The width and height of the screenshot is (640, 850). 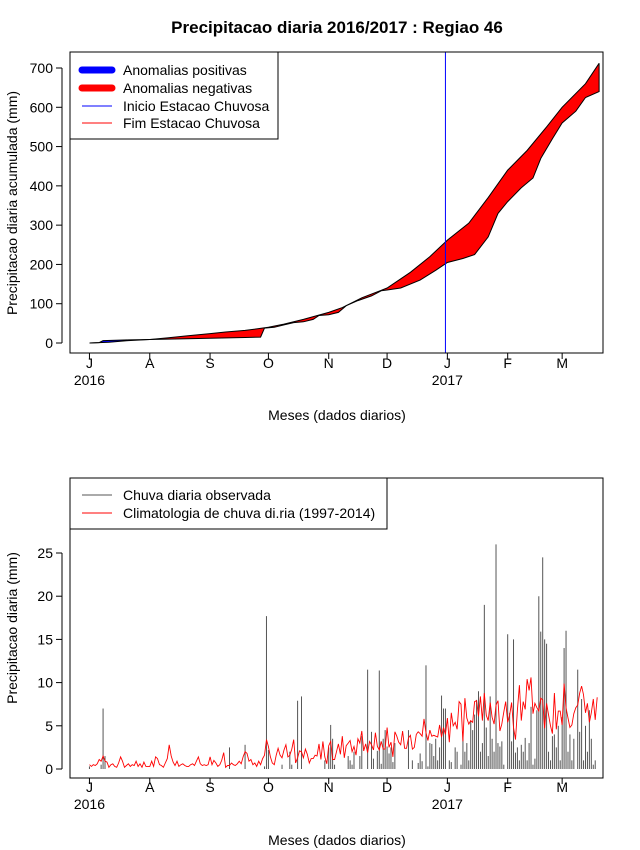 What do you see at coordinates (187, 88) in the screenshot?
I see `legend-label-negative: Anomalias negativas` at bounding box center [187, 88].